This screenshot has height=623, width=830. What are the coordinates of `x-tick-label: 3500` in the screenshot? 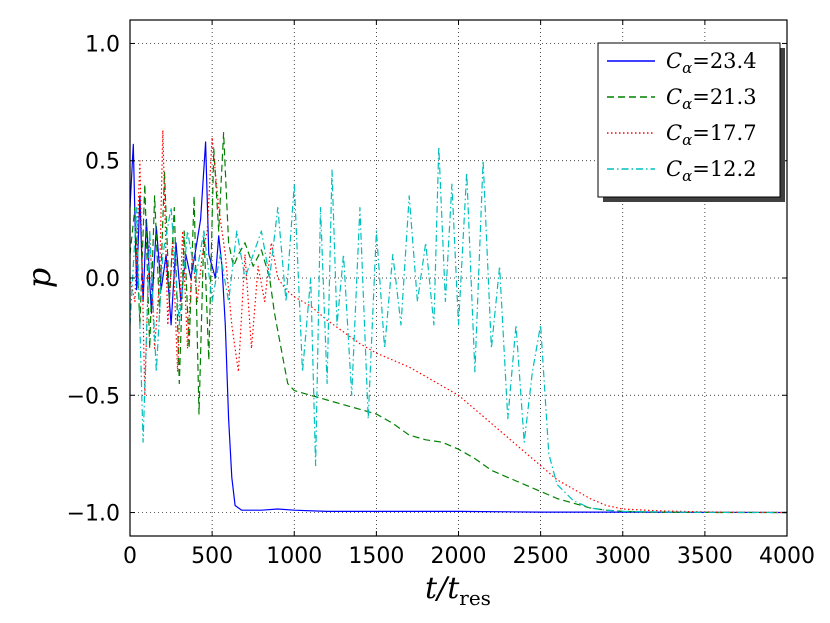 It's located at (705, 556).